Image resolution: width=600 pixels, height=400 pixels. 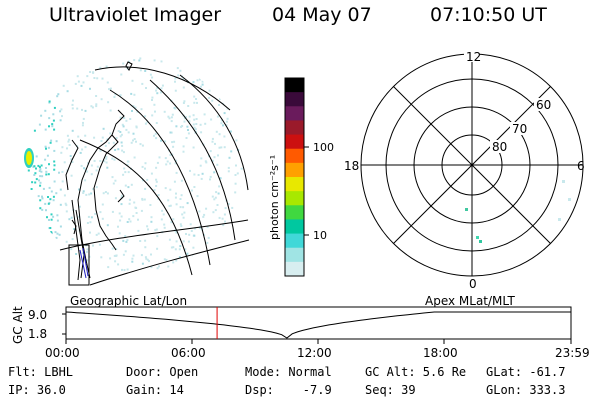 What do you see at coordinates (318, 325) in the screenshot?
I see `altitude-curve` at bounding box center [318, 325].